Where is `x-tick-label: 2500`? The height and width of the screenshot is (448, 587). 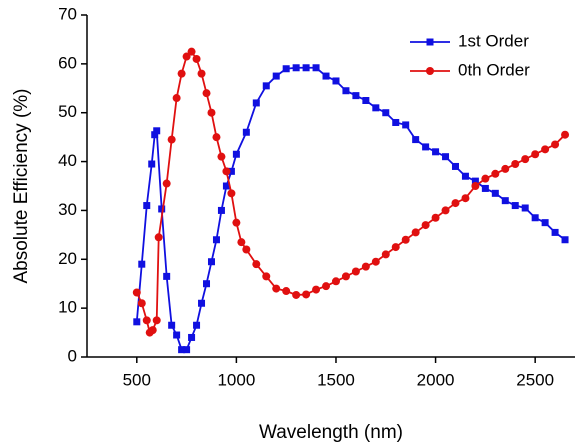
x-tick-label: 2500 is located at coordinates (535, 379).